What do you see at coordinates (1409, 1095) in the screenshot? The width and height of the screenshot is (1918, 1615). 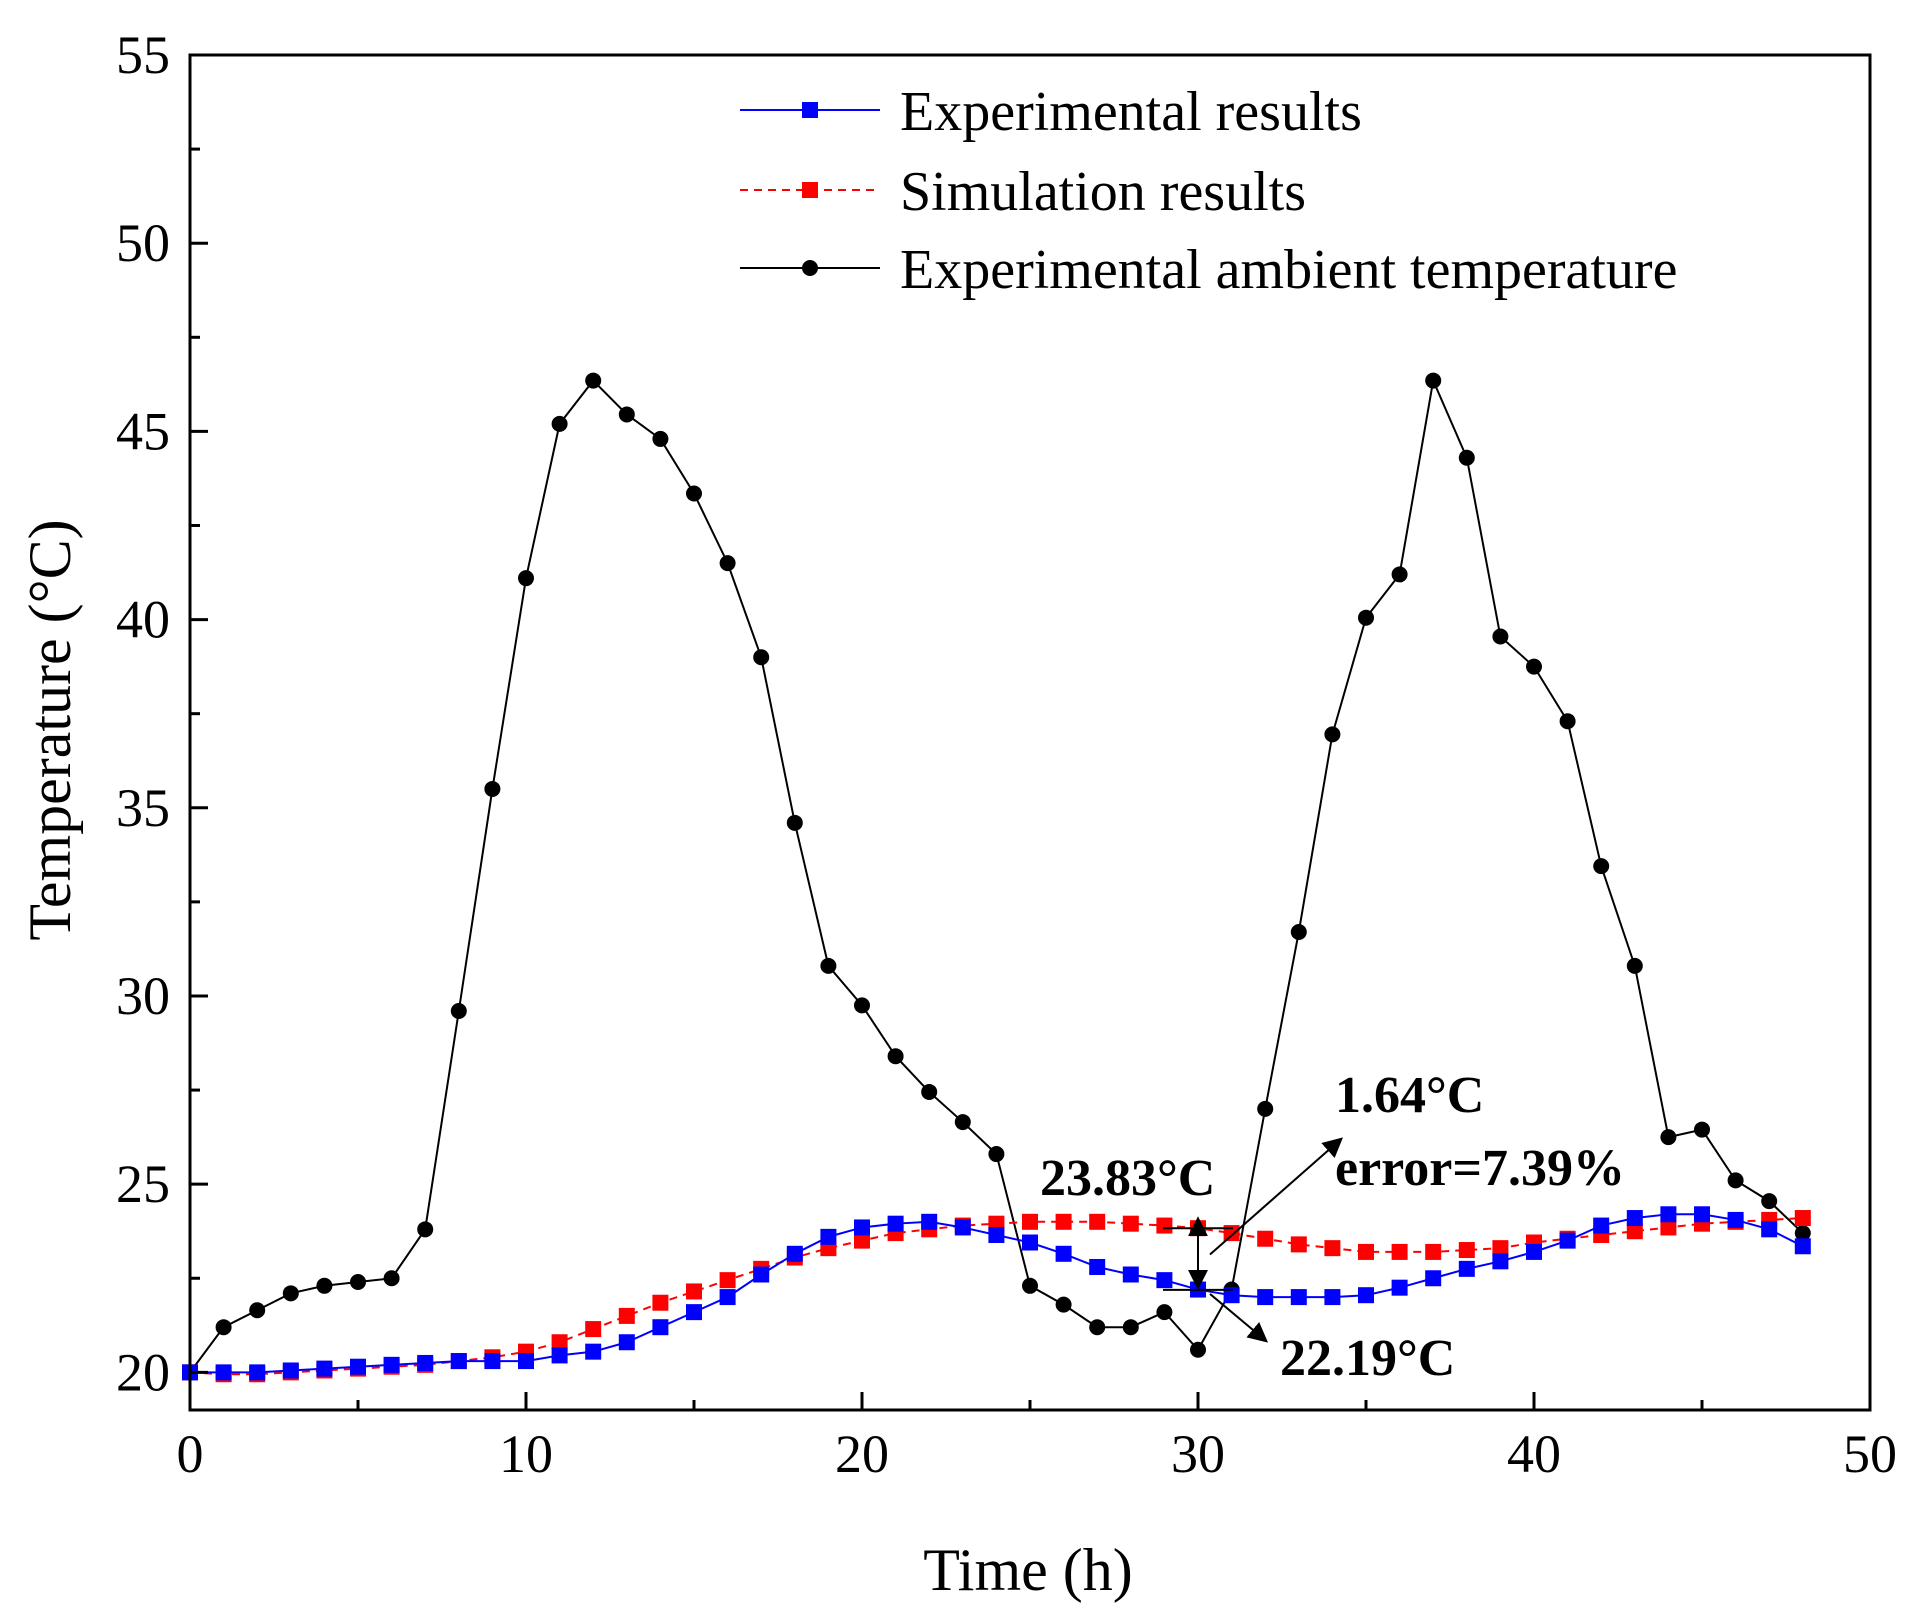 I see `annotation-label: 1.64°C` at bounding box center [1409, 1095].